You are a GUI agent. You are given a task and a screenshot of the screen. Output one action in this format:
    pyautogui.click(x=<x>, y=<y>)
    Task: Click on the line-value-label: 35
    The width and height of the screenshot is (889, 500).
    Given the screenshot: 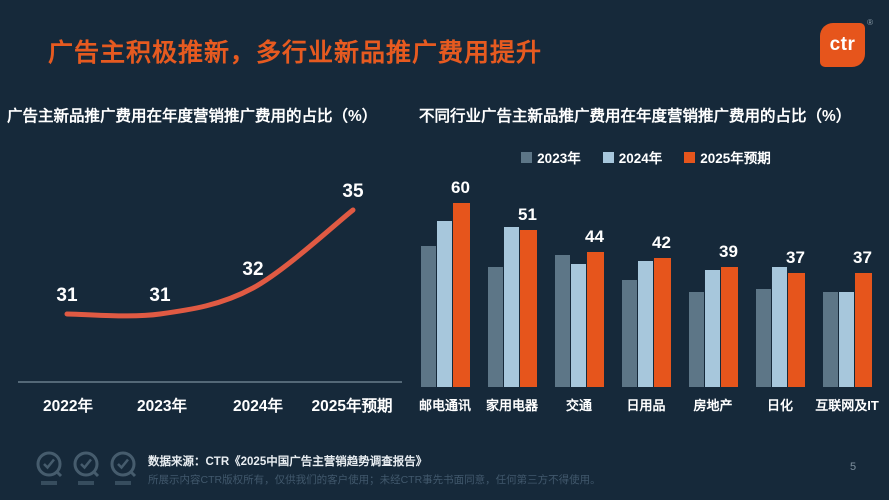 What is the action you would take?
    pyautogui.click(x=353, y=191)
    